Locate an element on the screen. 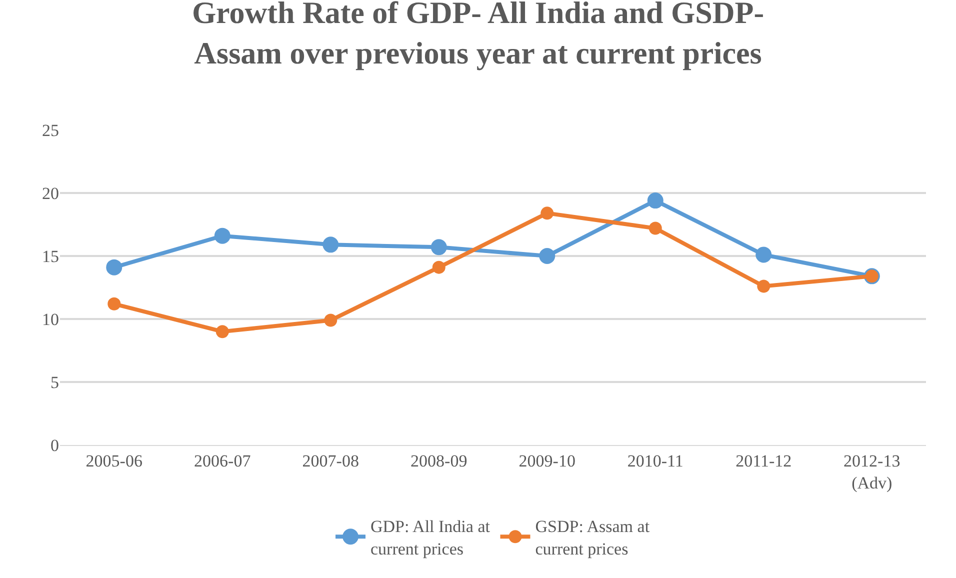 The height and width of the screenshot is (578, 956). y-tick-label: 0 is located at coordinates (54, 445).